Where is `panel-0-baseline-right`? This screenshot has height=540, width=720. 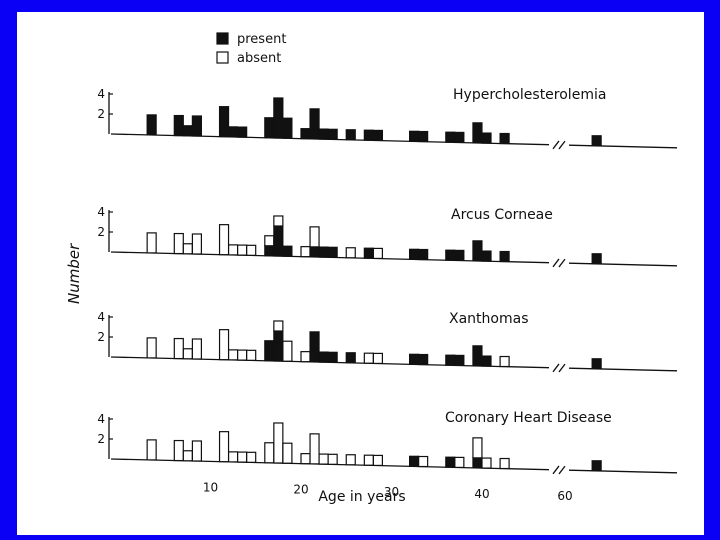 panel-0-baseline-right is located at coordinates (623, 146).